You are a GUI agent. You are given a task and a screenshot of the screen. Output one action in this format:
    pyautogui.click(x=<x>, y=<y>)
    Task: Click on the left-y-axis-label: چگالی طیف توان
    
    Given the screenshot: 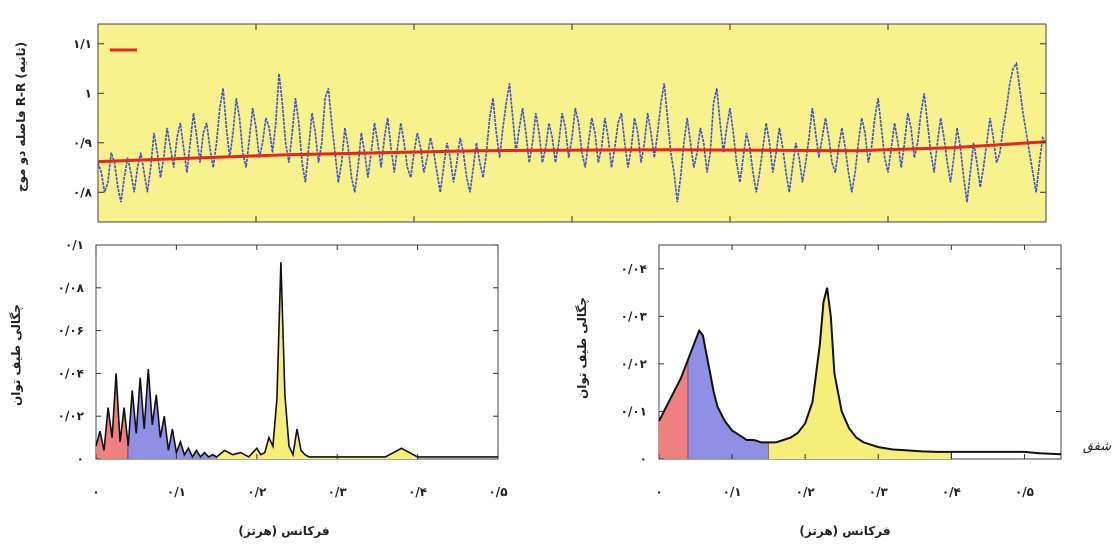 What is the action you would take?
    pyautogui.click(x=16, y=355)
    